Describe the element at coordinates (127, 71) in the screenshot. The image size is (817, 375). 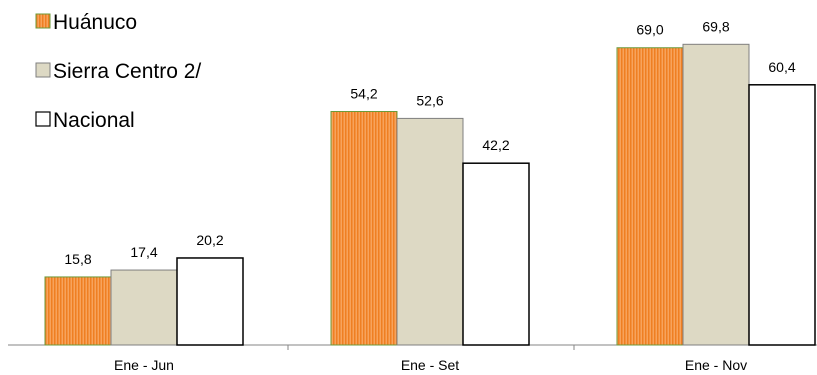
I see `legend-label-sierra-centro: Sierra Centro 2/` at that location.